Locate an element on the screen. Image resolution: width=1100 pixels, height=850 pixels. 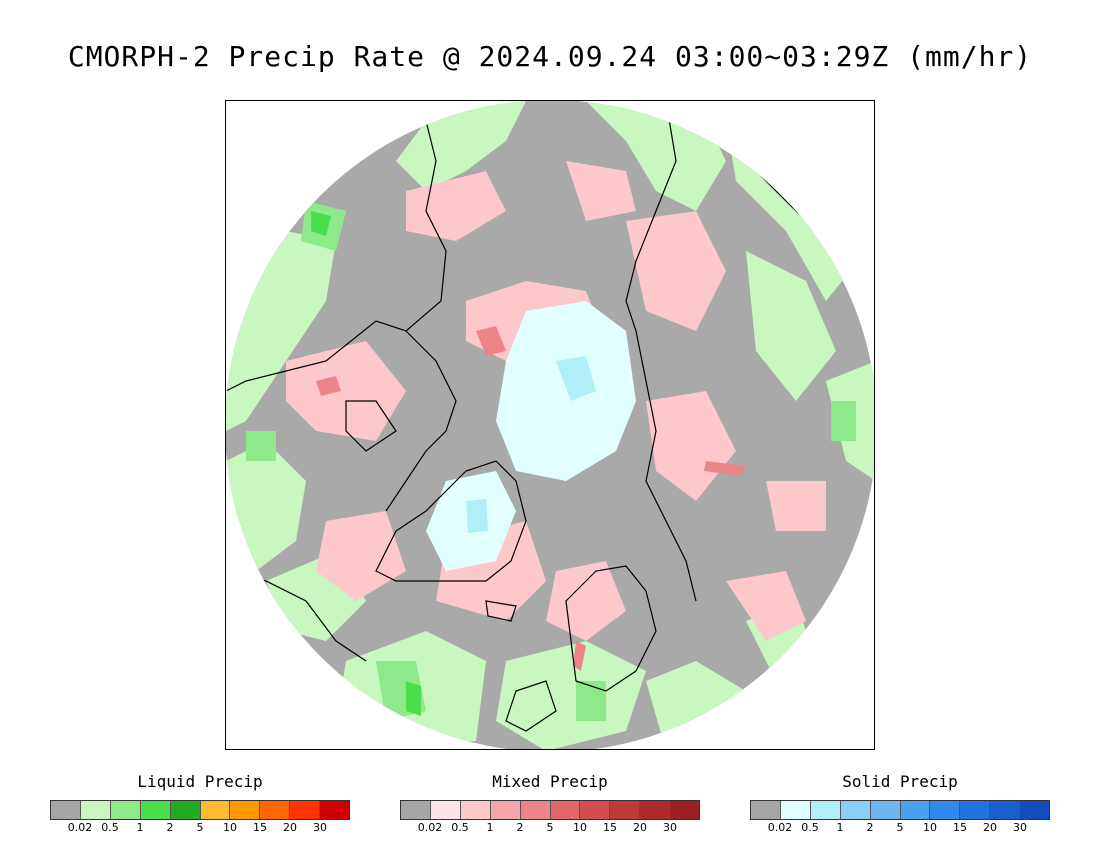
legend-solid-tick-label: 10 is located at coordinates (930, 827).